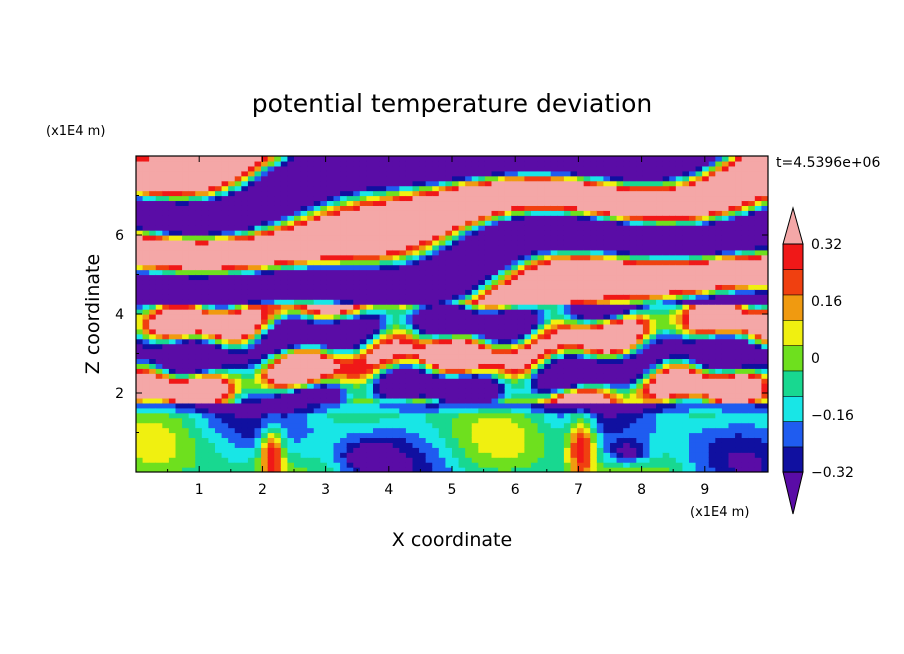 This screenshot has width=904, height=654. What do you see at coordinates (93, 314) in the screenshot?
I see `y-axis-label: Z coordinate` at bounding box center [93, 314].